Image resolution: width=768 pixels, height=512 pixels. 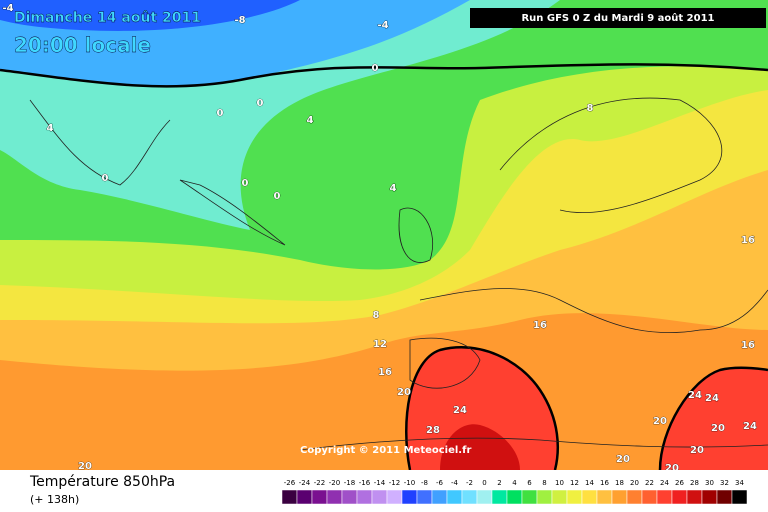 What do you see at coordinates (739, 483) in the screenshot?
I see `scale-label: 34` at bounding box center [739, 483].